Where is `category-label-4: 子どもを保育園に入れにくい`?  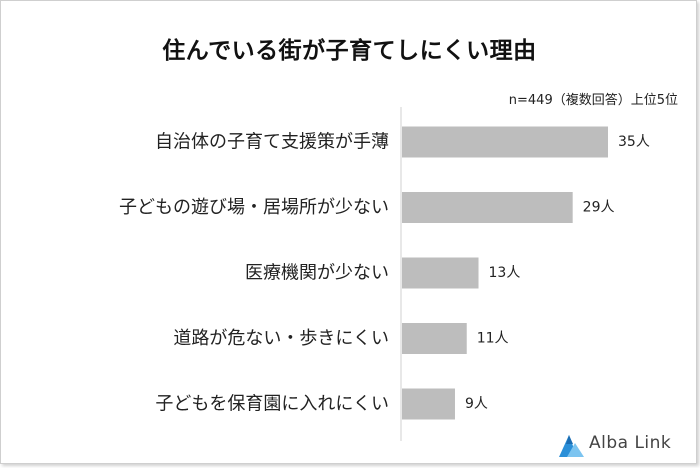
category-label-4: 子どもを保育園に入れにくい is located at coordinates (272, 404).